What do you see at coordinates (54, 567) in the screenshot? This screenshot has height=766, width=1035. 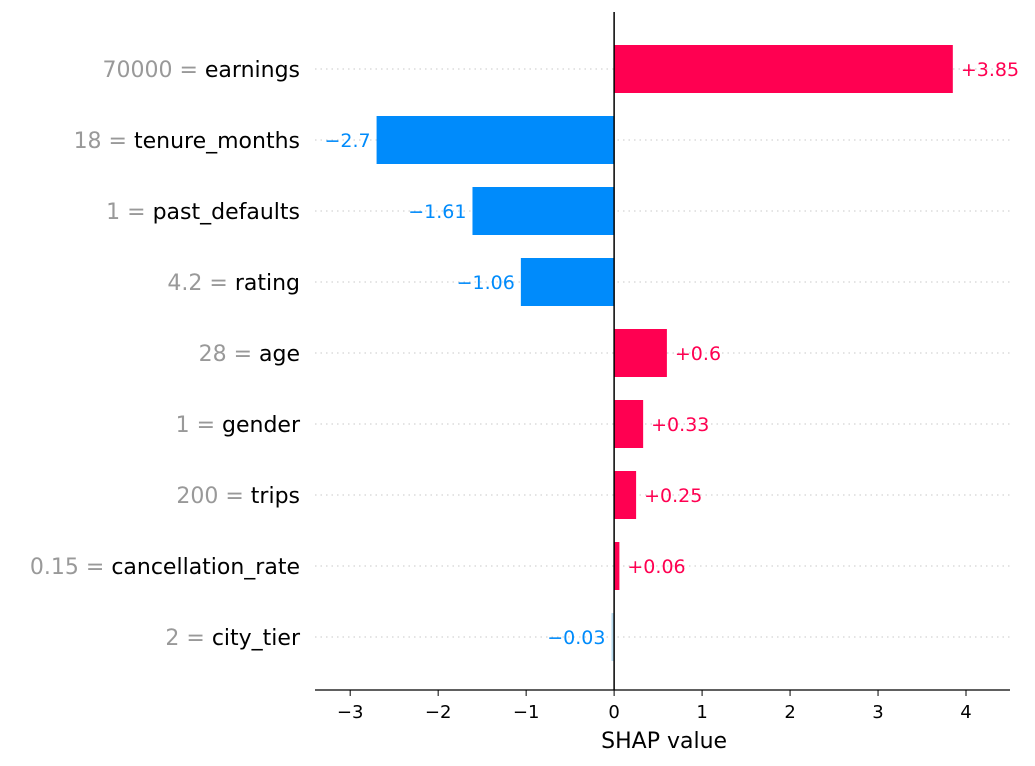 I see `feature-value: 0.15` at bounding box center [54, 567].